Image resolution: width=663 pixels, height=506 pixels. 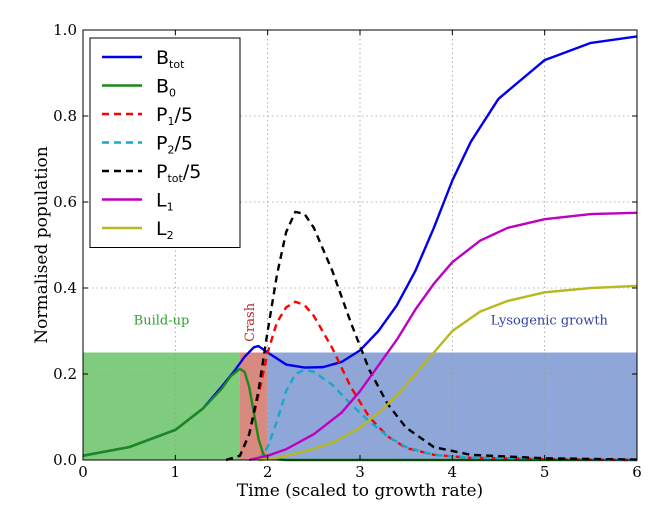 I want to click on x-tick-label: 2, so click(x=268, y=472).